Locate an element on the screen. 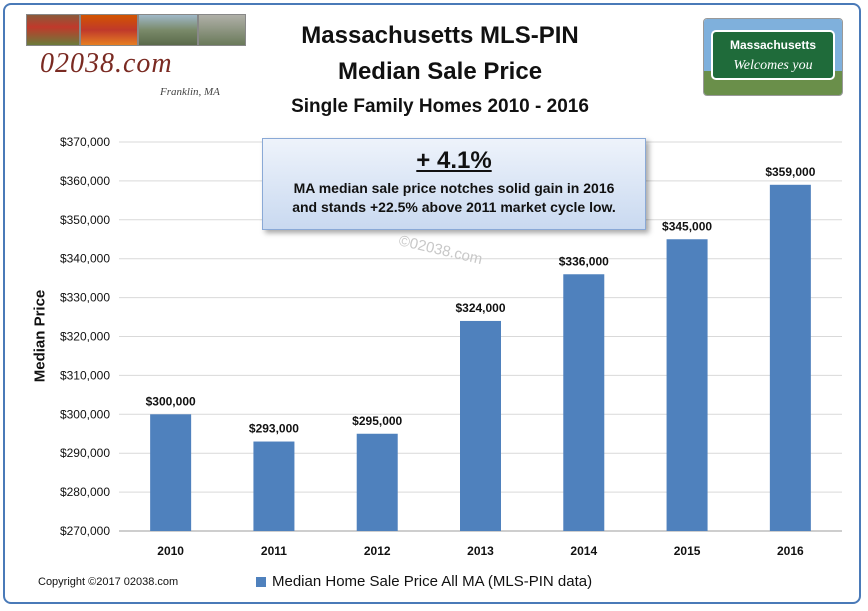 The height and width of the screenshot is (611, 868). data-label: $295,000 is located at coordinates (377, 421).